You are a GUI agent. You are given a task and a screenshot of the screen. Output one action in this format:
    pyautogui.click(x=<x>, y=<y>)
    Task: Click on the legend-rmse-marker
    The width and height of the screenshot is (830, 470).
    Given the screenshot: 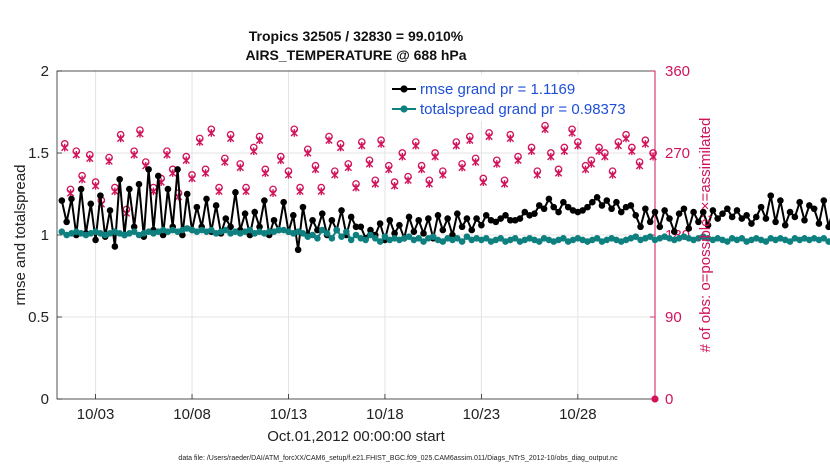 What is the action you would take?
    pyautogui.click(x=404, y=89)
    